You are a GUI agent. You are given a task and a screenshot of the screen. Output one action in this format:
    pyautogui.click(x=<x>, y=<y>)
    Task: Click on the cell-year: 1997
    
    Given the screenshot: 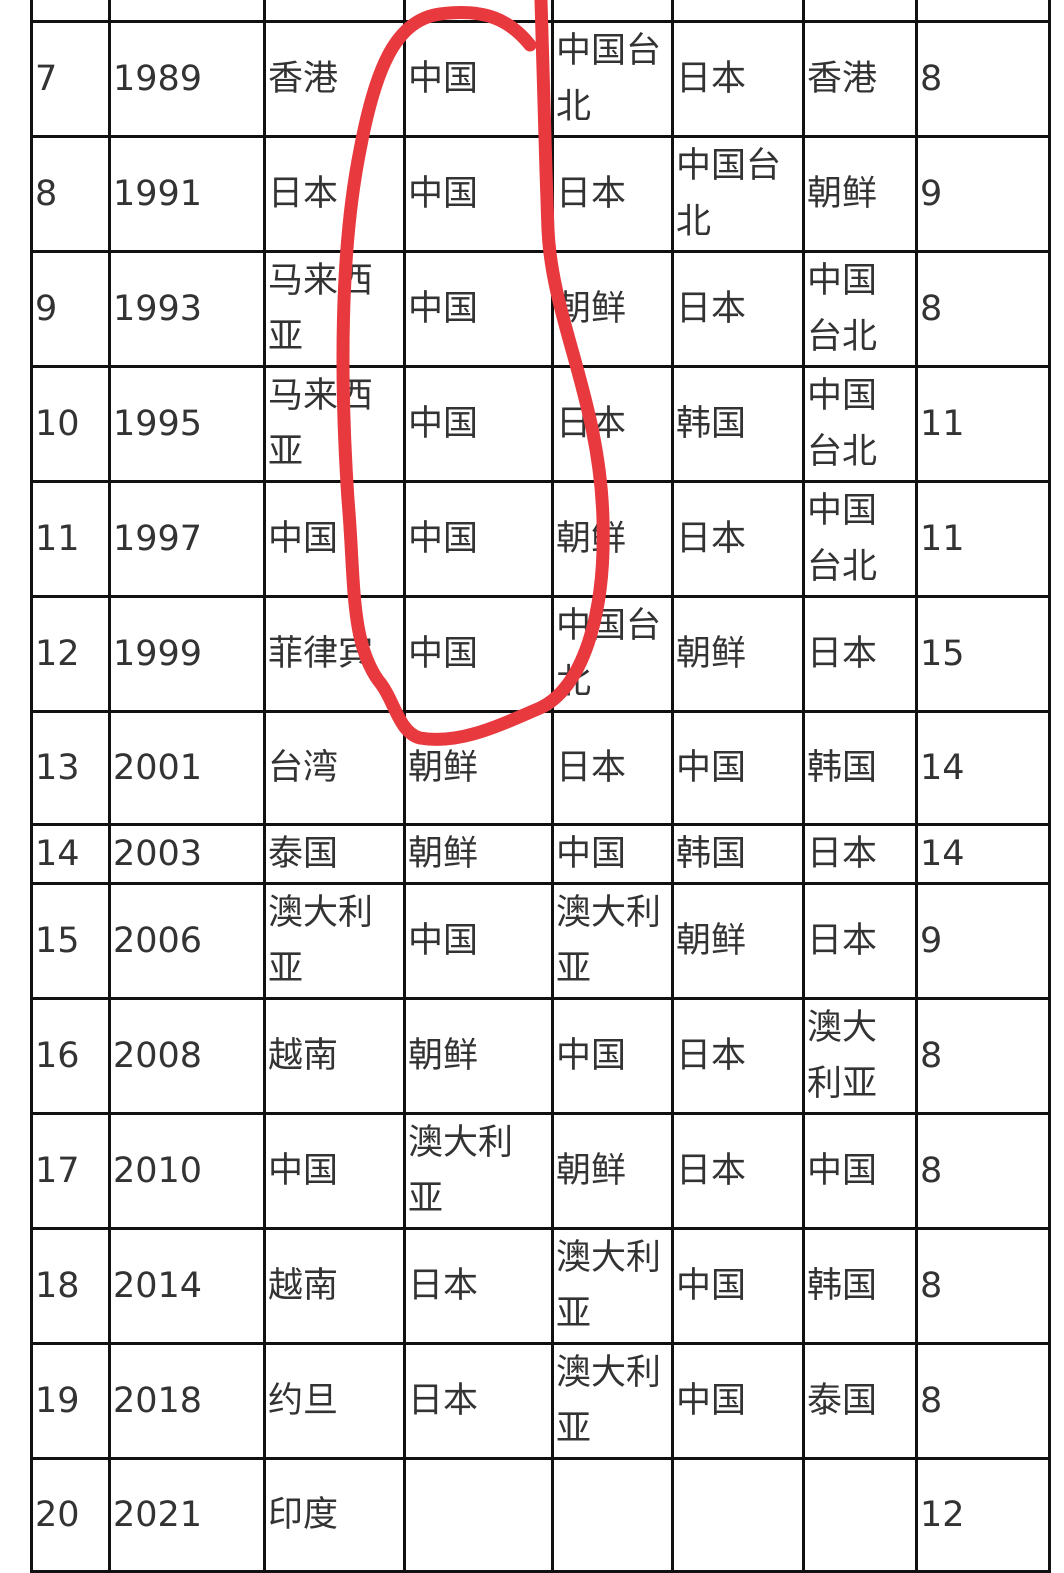 What is the action you would take?
    pyautogui.click(x=187, y=539)
    